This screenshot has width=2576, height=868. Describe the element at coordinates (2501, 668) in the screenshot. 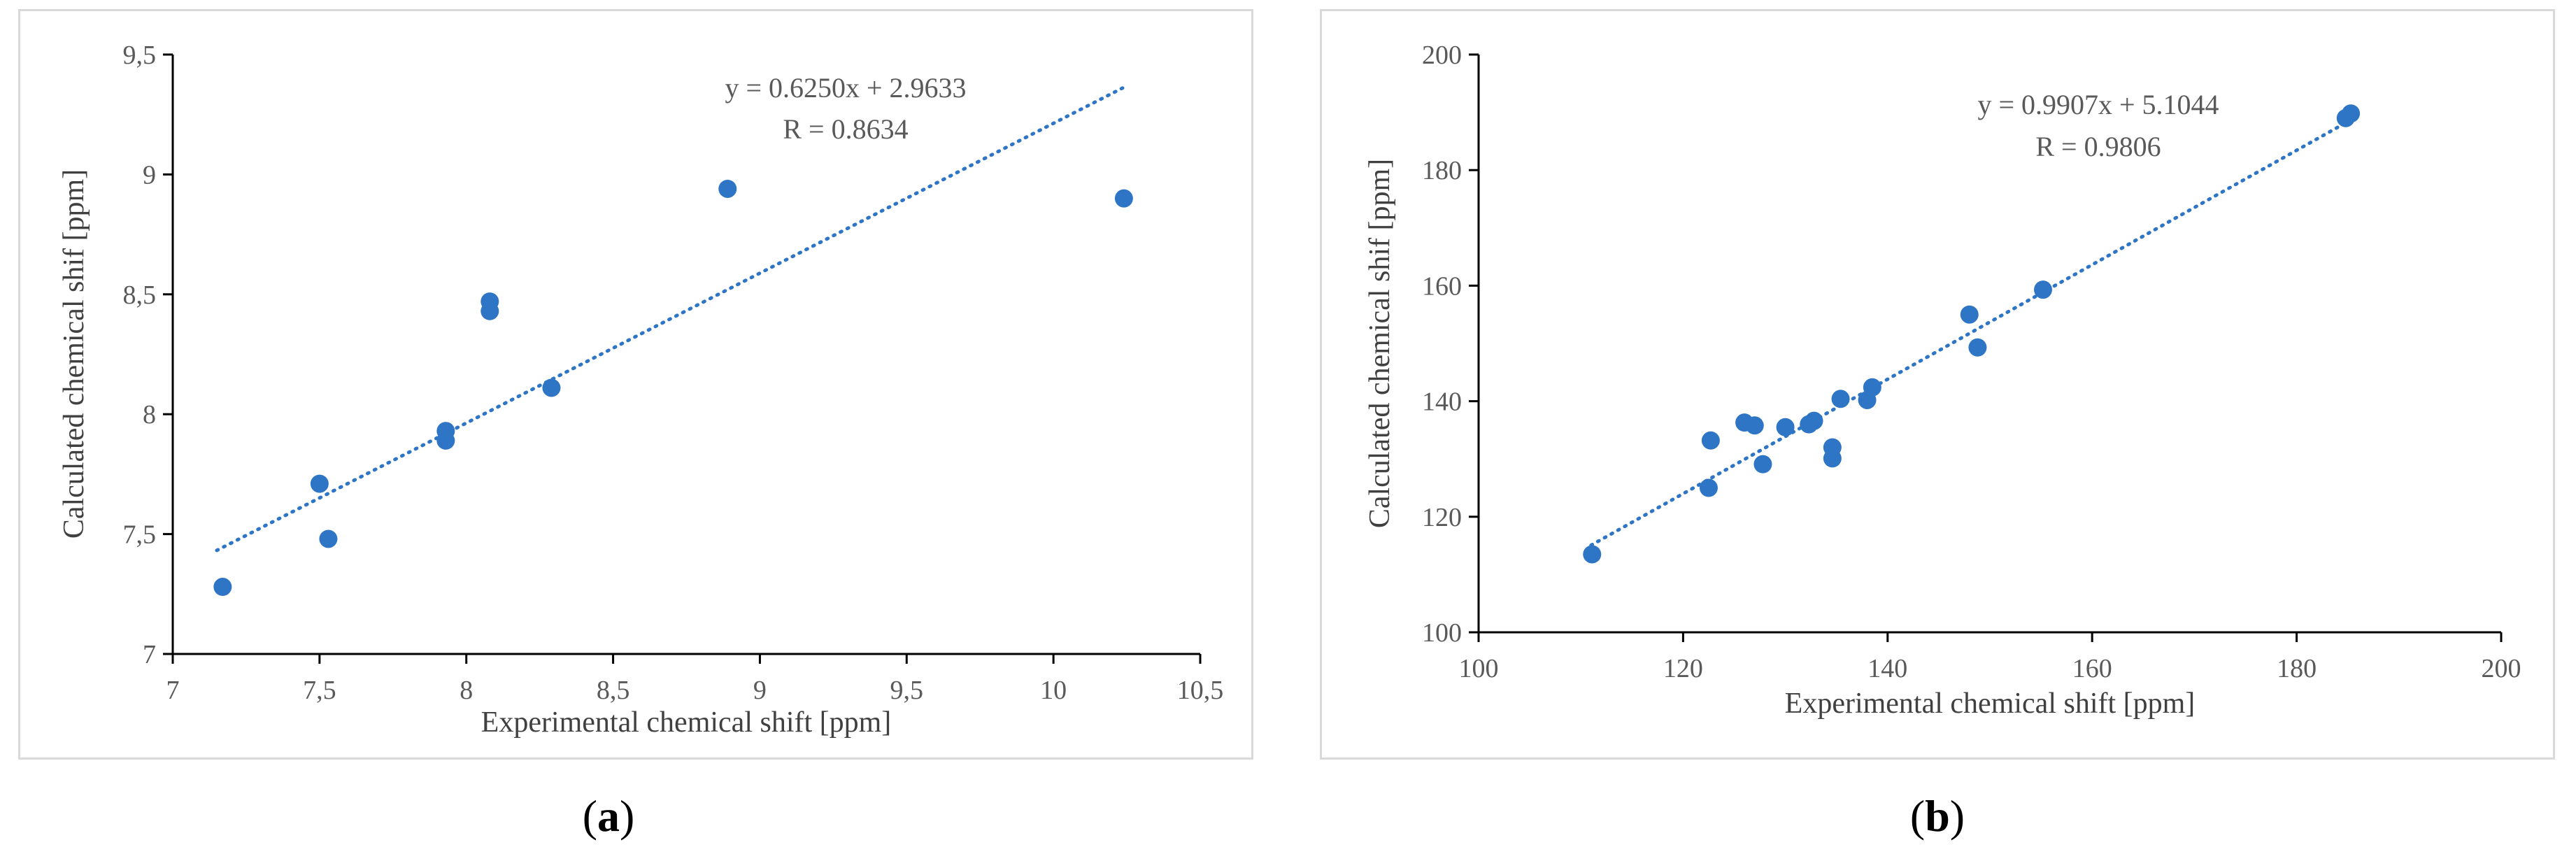

I see `x-tick-label: 200` at that location.